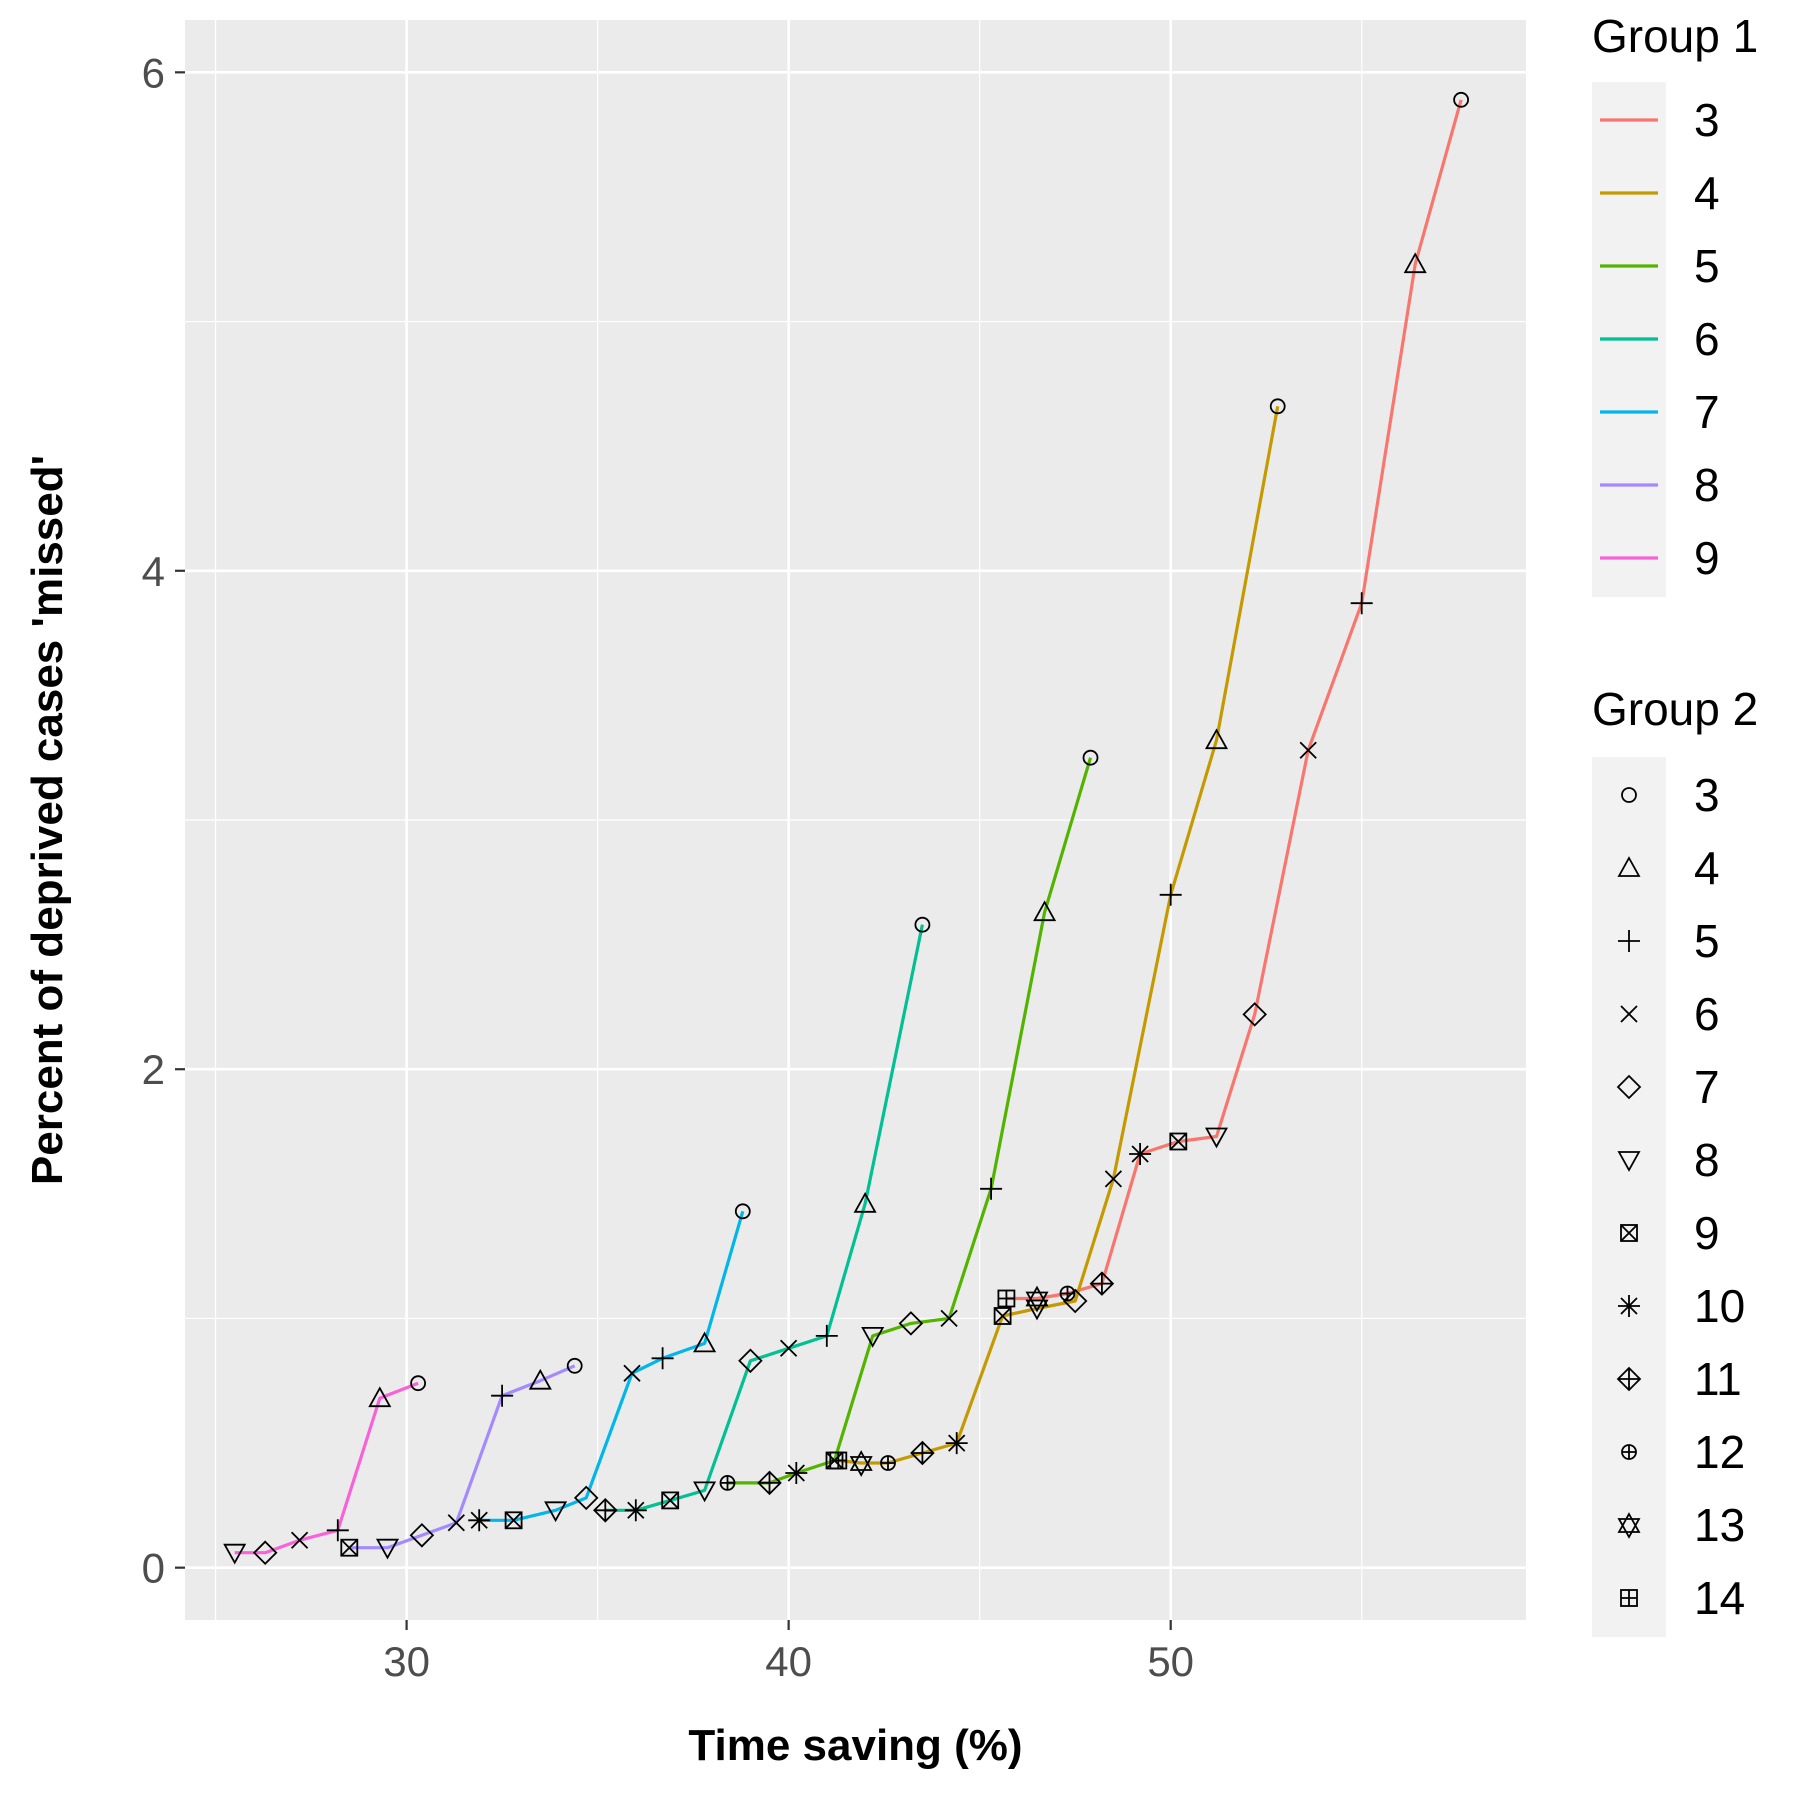  What do you see at coordinates (1707, 485) in the screenshot?
I see `legend-label-8: 8` at bounding box center [1707, 485].